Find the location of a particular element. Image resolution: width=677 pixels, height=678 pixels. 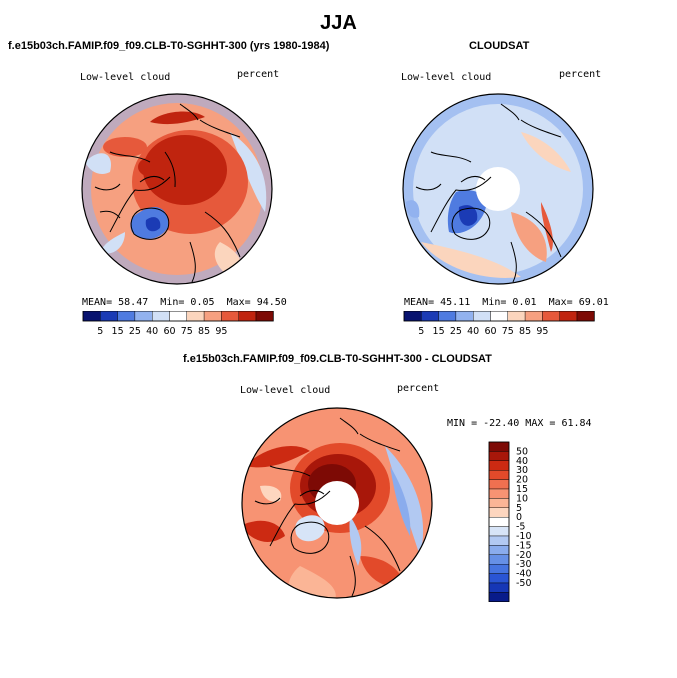

obs-field-label: Low-level cloud is located at coordinates (446, 77).